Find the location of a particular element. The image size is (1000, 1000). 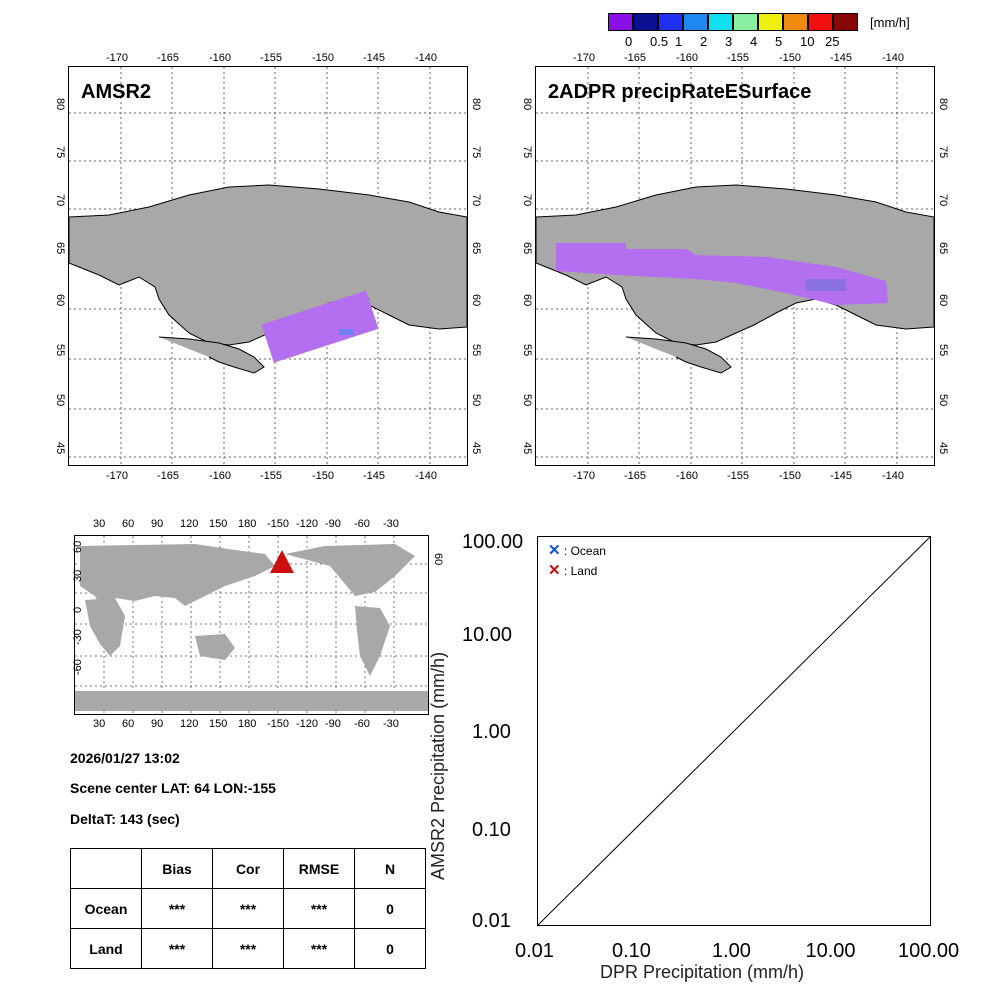

scatter-y-tick: 10.00 is located at coordinates (487, 635).